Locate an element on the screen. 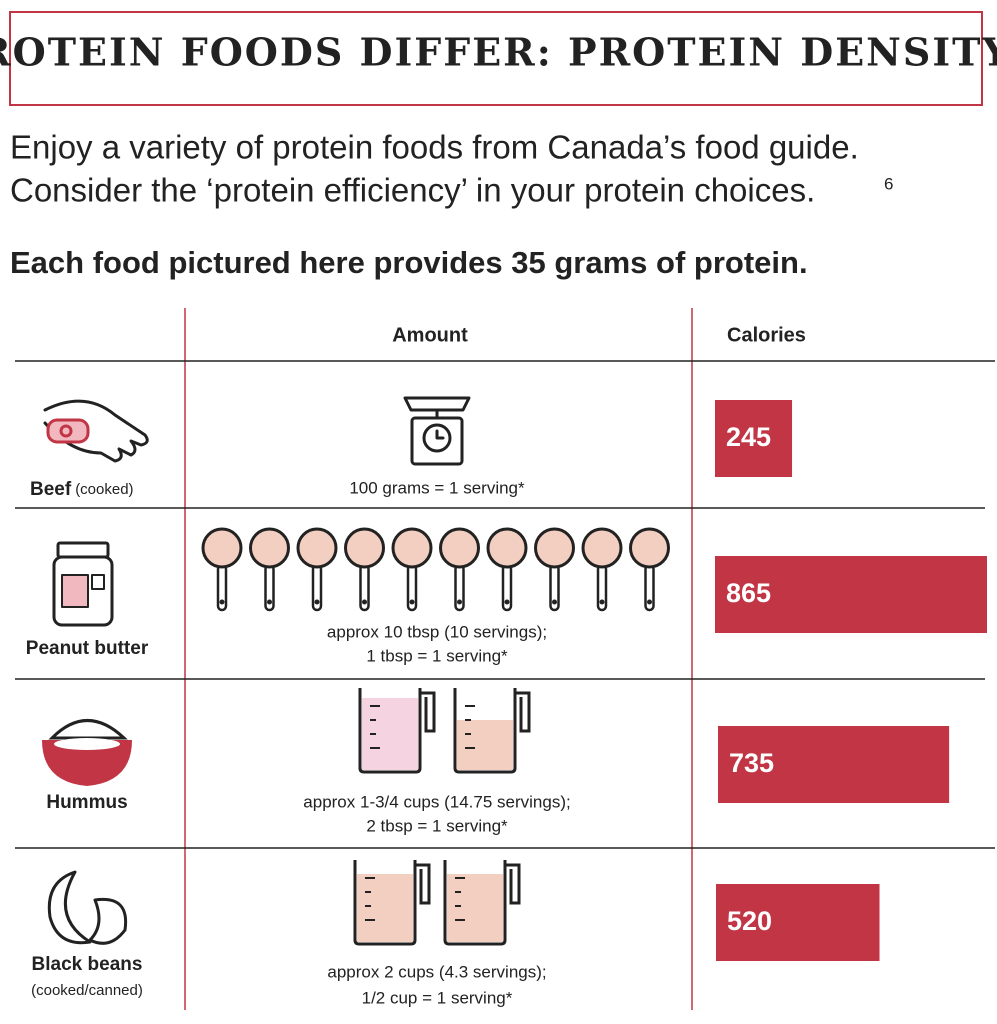 This screenshot has height=1024, width=997. amount-text: 1/2 cup = 1 serving* is located at coordinates (437, 997).